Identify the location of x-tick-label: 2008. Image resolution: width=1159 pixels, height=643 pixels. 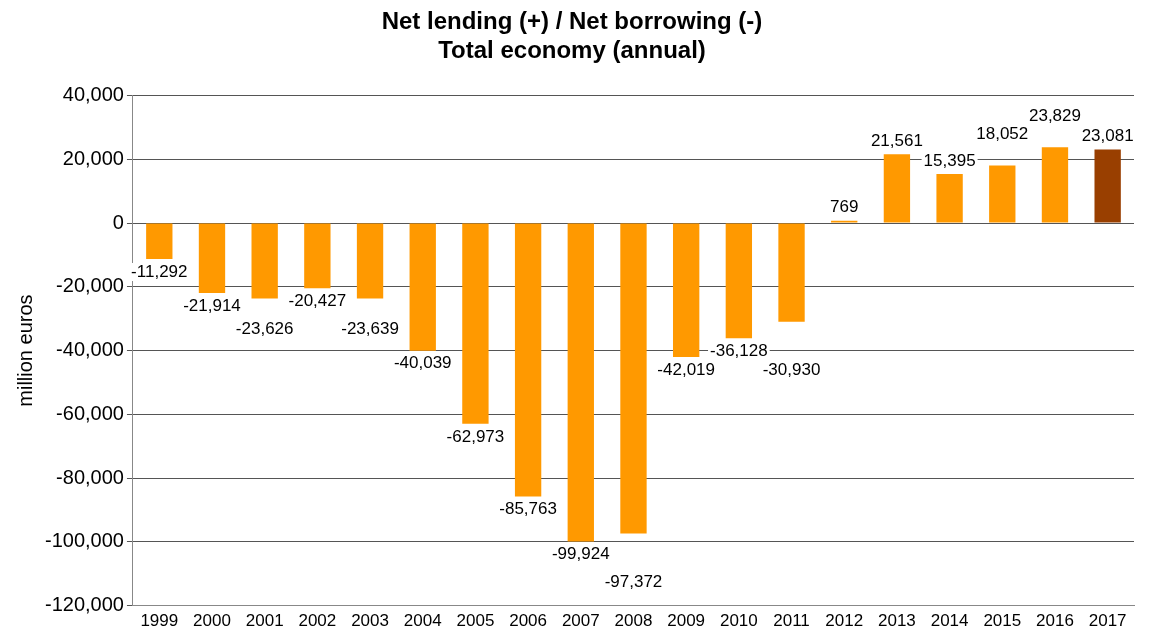
(633, 621).